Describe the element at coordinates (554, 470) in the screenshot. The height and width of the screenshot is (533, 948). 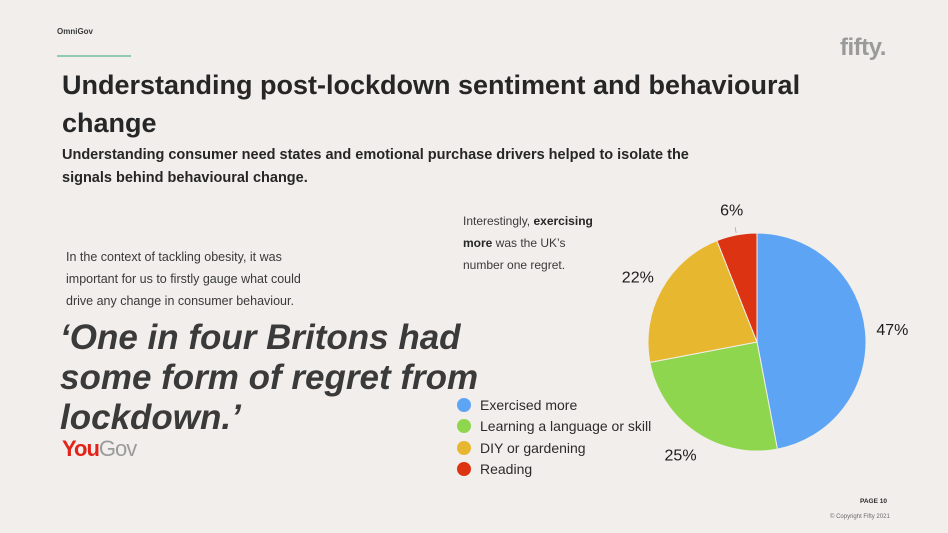
I see `legend-item: Reading` at that location.